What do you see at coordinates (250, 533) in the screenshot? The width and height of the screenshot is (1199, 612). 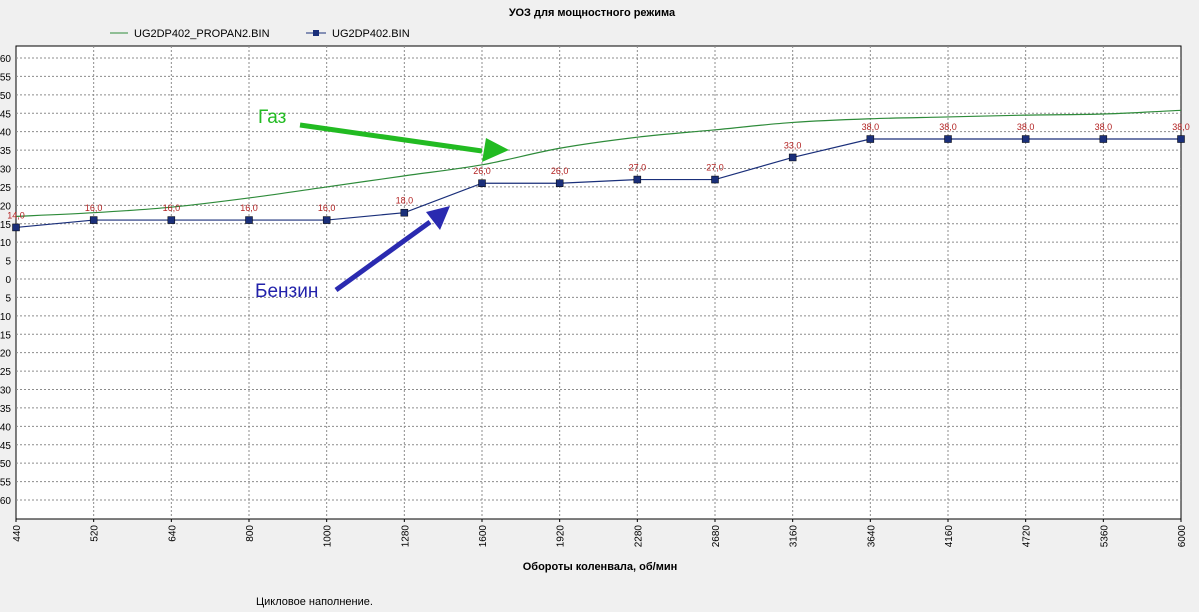 I see `x-tick-label: 800` at bounding box center [250, 533].